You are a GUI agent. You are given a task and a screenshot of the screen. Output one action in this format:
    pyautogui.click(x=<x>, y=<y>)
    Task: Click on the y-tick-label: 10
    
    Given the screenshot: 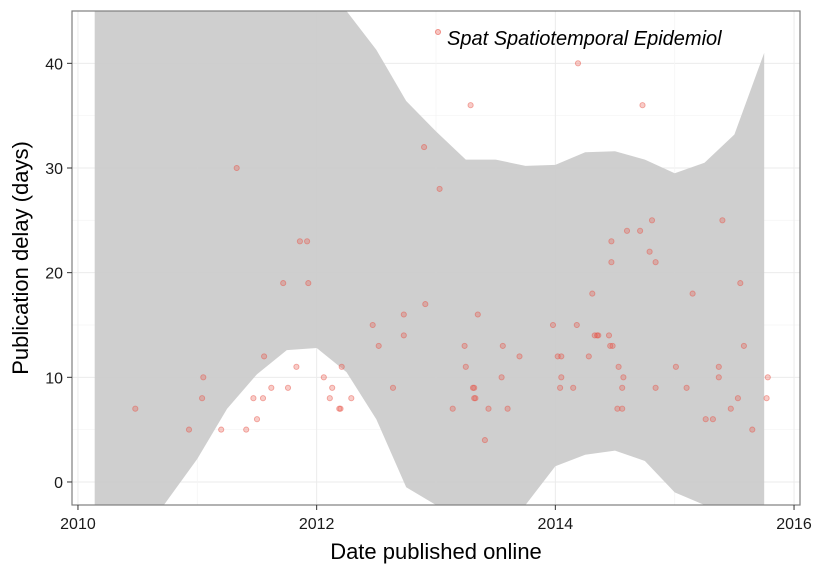 What is the action you would take?
    pyautogui.click(x=54, y=378)
    